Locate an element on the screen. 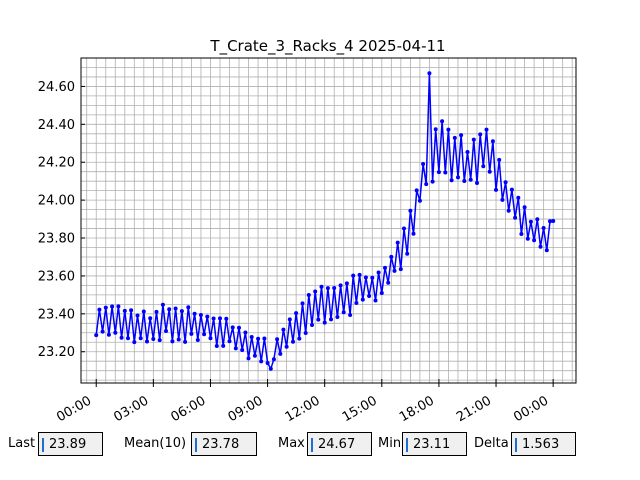 The width and height of the screenshot is (640, 480). stat-max-label: Max is located at coordinates (291, 443).